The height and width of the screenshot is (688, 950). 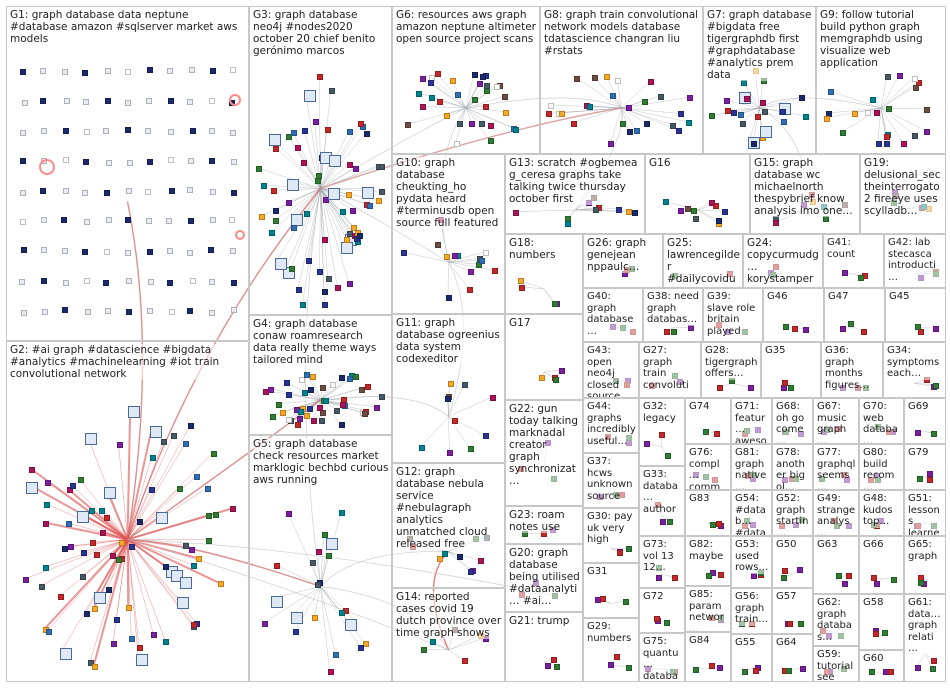 What do you see at coordinates (544, 647) in the screenshot?
I see `group-cell-g21: G21: trump` at bounding box center [544, 647].